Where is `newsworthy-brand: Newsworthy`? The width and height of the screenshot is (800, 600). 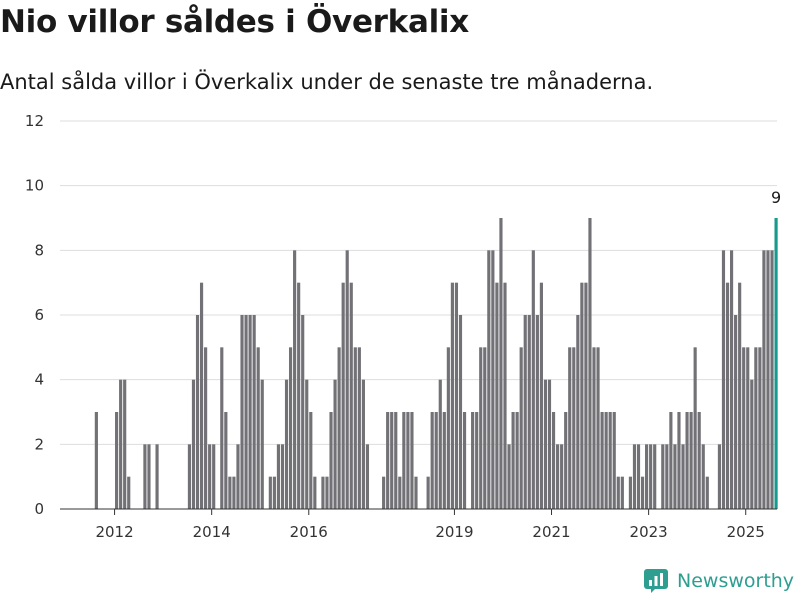
newsworthy-brand: Newsworthy is located at coordinates (719, 581).